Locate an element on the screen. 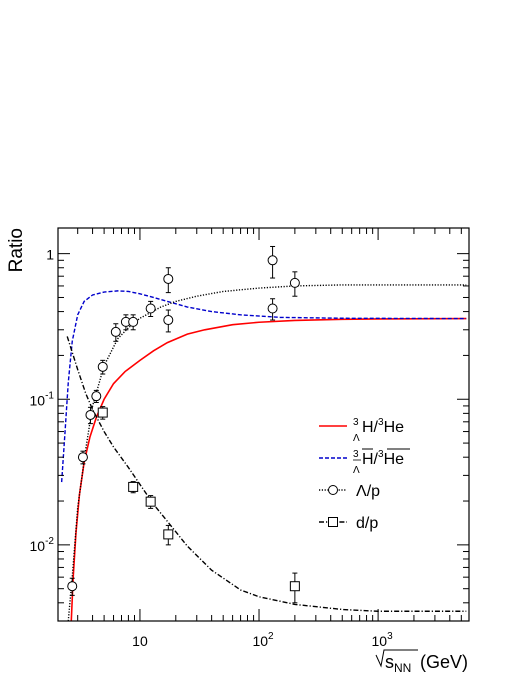 This screenshot has width=523, height=677. x-label-subscript: NN is located at coordinates (402, 668).